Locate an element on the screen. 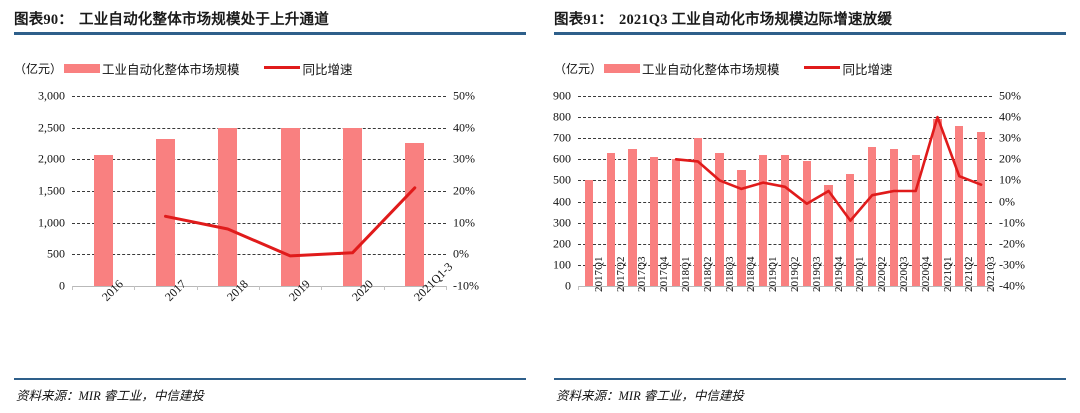 The width and height of the screenshot is (1080, 413). x-axis-tick-label: 2018Q4 is located at coordinates (751, 274).